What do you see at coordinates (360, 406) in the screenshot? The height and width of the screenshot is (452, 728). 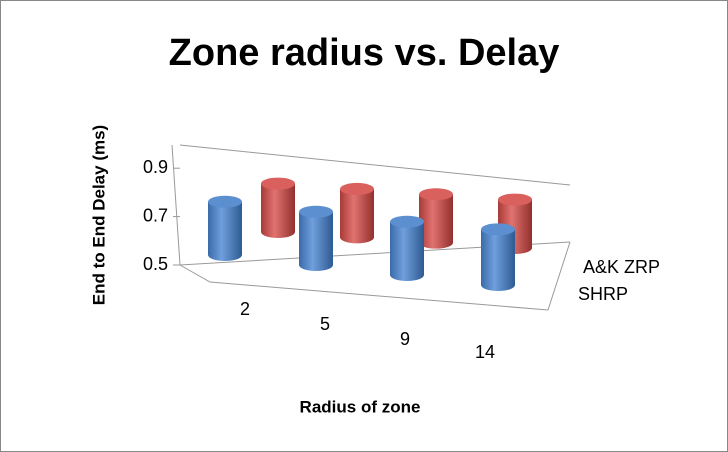 I see `x-axis-title: Radius of zone` at bounding box center [360, 406].